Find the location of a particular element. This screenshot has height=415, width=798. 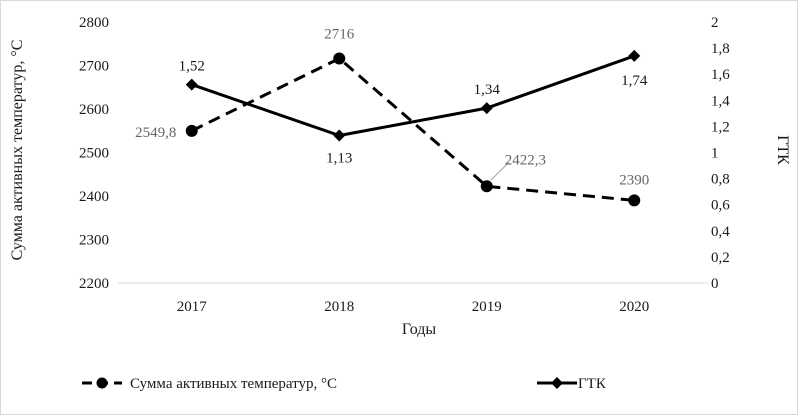

x-tick-label: 2019 is located at coordinates (487, 307).